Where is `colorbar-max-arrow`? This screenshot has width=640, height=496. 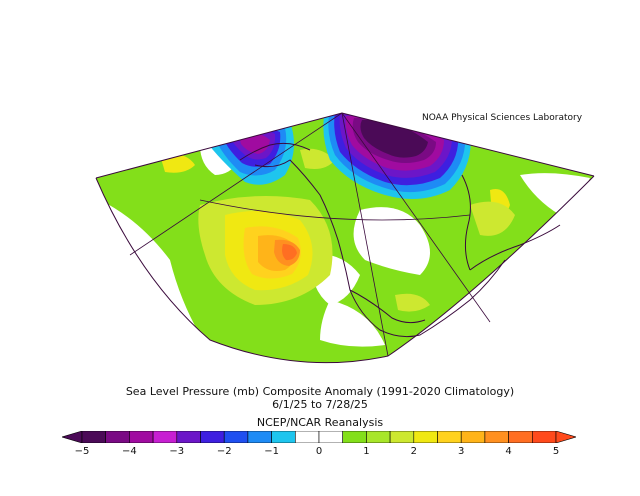
colorbar-max-arrow is located at coordinates (565, 437).